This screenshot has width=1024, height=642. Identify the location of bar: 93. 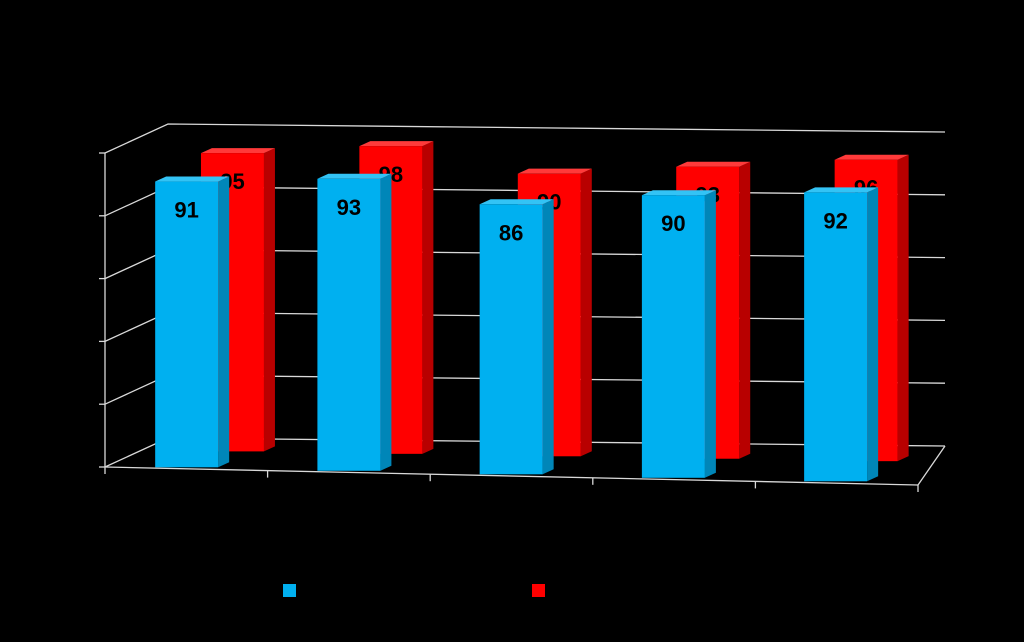
(354, 322).